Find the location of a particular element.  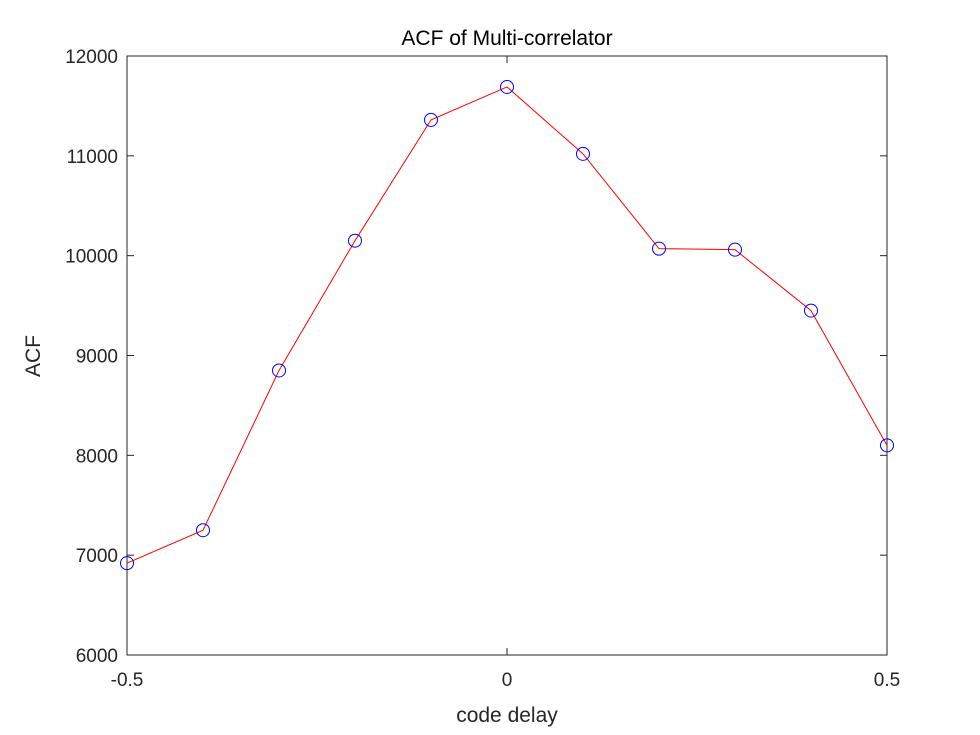

y-tick-label: 11000 is located at coordinates (92, 157).